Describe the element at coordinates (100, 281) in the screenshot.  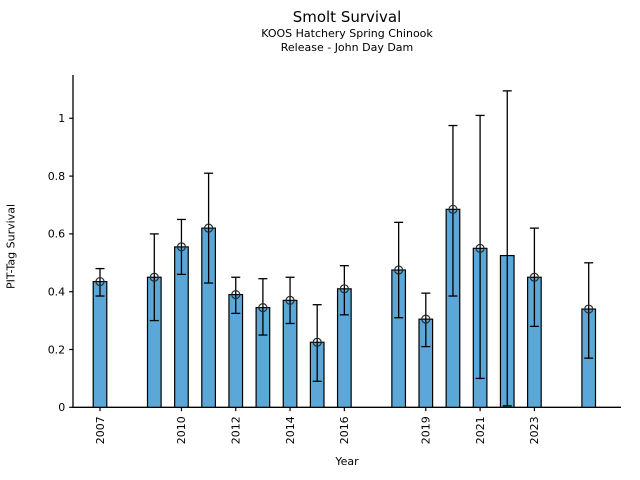
I see `point-marker-2007` at that location.